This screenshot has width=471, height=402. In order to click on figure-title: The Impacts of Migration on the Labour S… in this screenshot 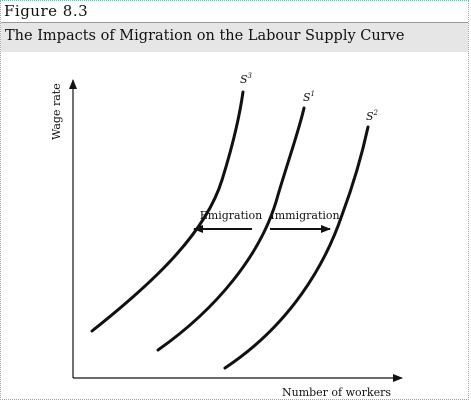, I will do `click(205, 36)`.